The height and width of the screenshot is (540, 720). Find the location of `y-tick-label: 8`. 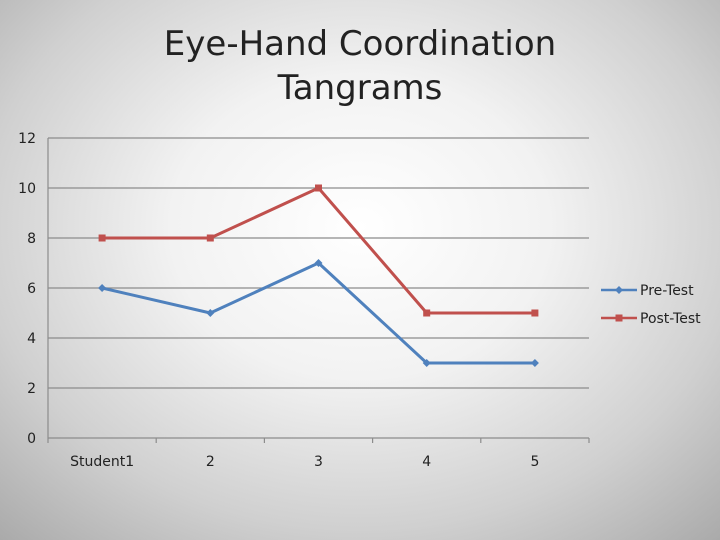

y-tick-label: 8 is located at coordinates (31, 239).